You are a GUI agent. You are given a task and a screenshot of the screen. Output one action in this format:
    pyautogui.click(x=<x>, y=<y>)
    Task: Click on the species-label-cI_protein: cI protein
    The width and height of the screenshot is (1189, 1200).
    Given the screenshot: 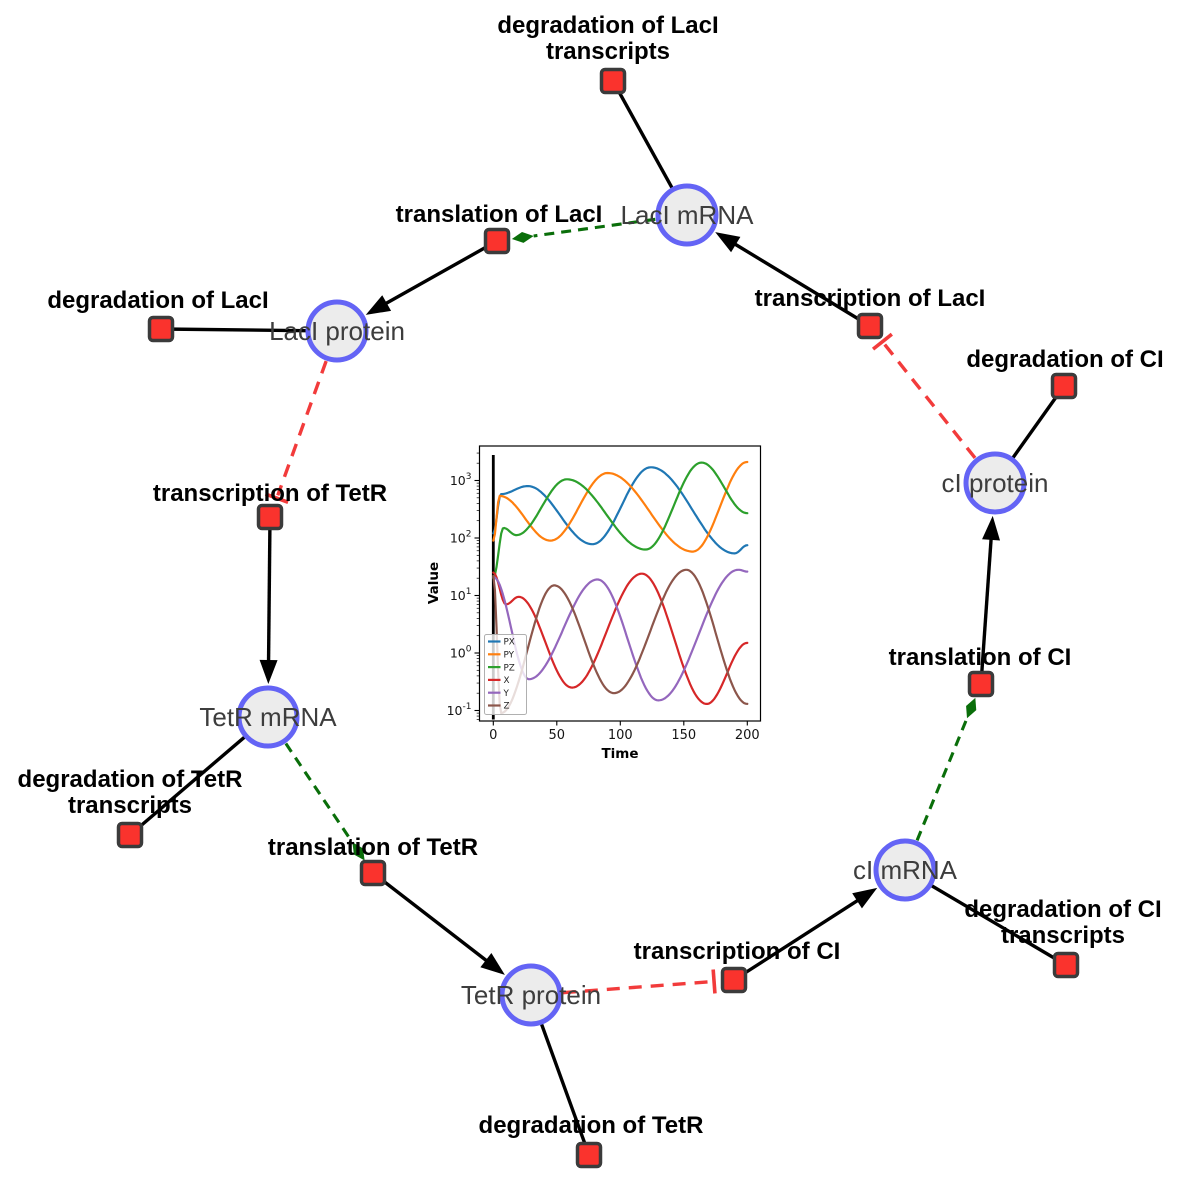 What is the action you would take?
    pyautogui.click(x=995, y=483)
    